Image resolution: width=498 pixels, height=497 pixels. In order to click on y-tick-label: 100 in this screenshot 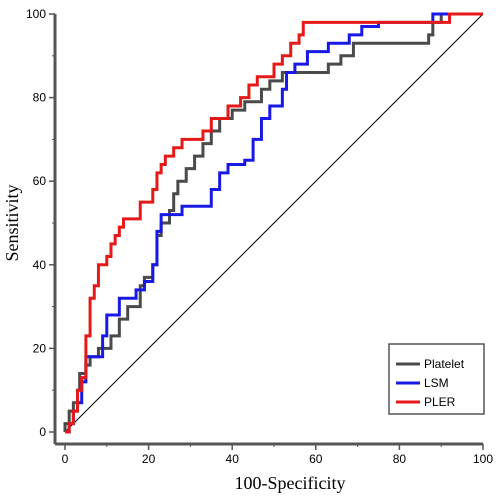, I will do `click(36, 14)`.